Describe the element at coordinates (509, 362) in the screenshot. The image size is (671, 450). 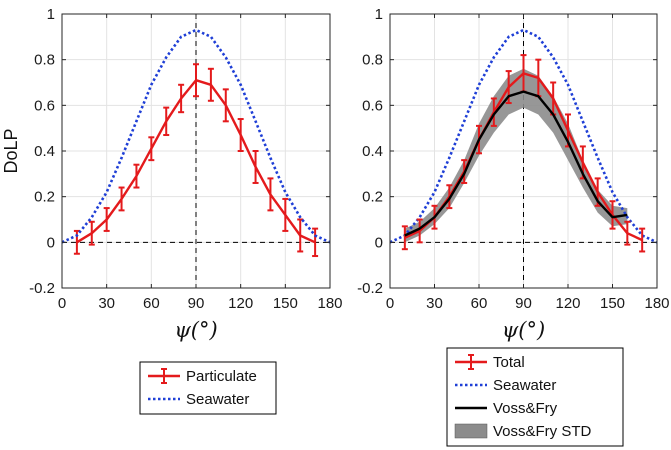
I see `legend-label: Total` at that location.